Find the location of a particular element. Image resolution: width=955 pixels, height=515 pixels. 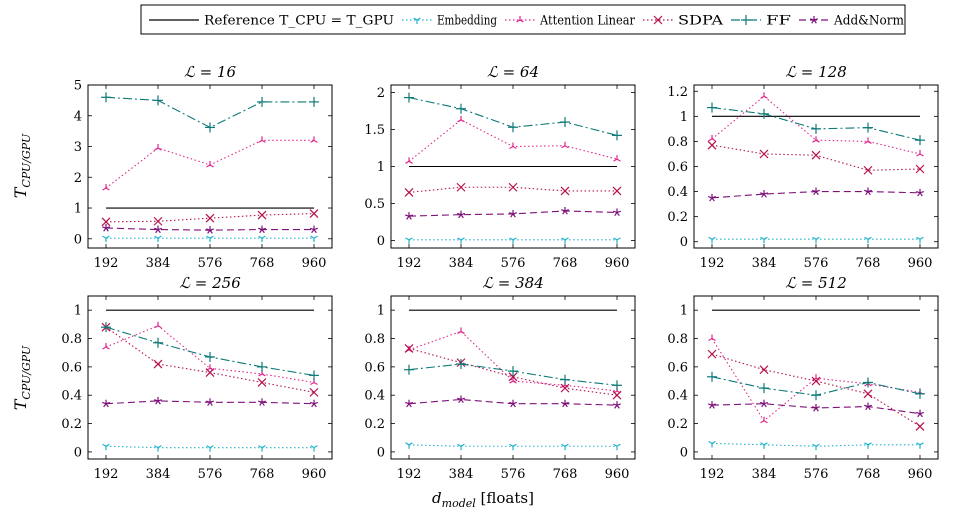

legend-label: SDPA is located at coordinates (701, 21).